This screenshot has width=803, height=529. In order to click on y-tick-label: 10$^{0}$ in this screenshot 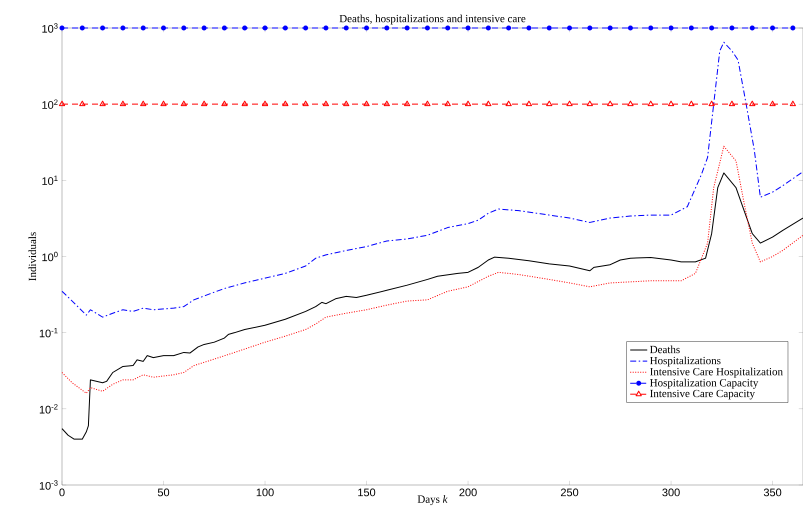, I will do `click(50, 257)`.